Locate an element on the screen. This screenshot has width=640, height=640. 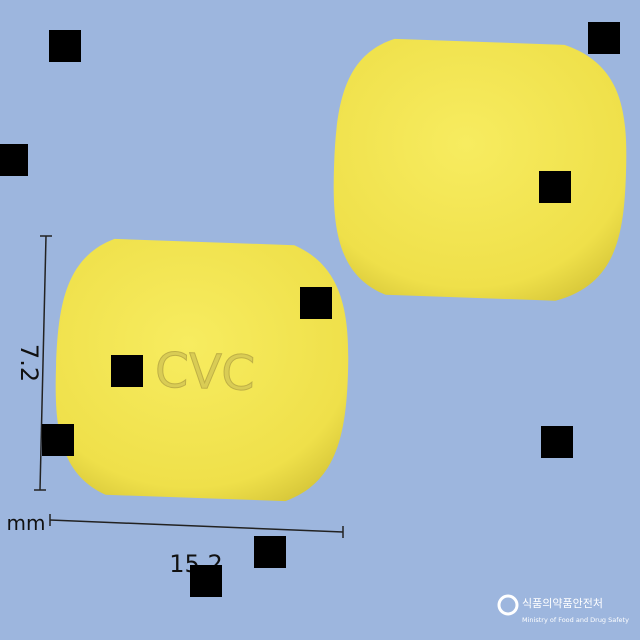
logo-english: Ministry of Food and Drug Safety is located at coordinates (575, 620).